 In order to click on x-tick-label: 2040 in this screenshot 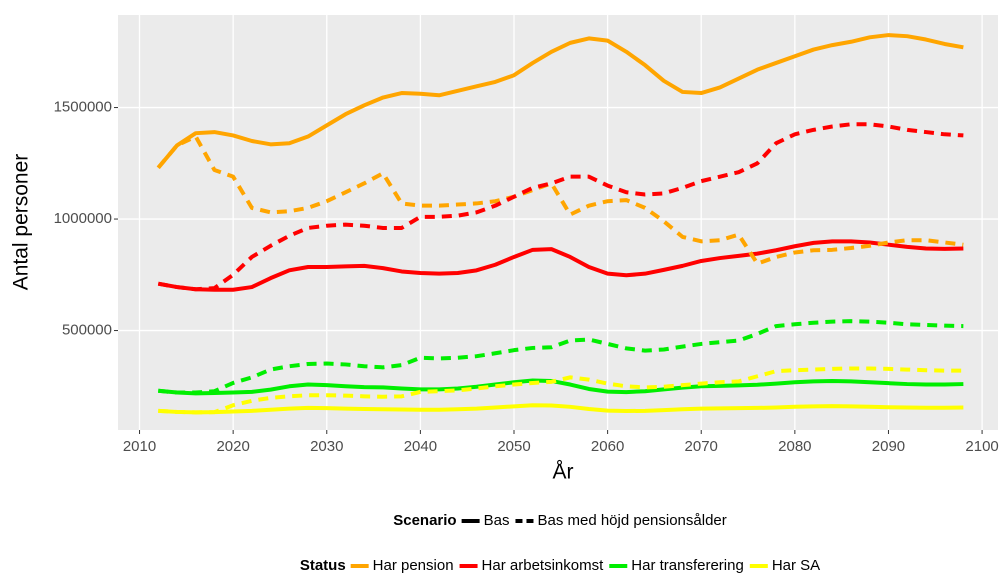, I will do `click(420, 446)`.